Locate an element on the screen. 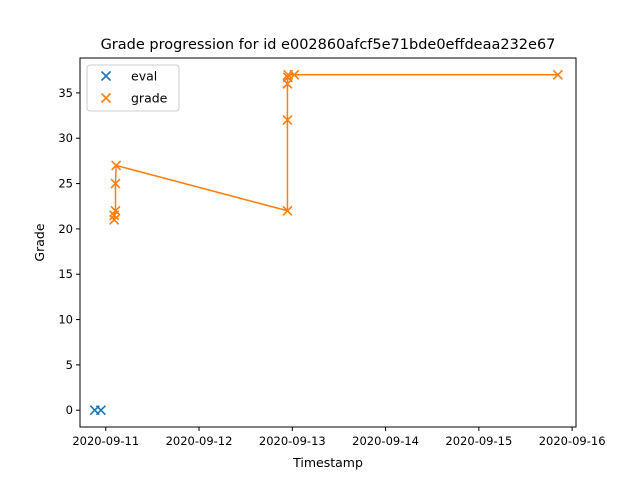 This screenshot has height=480, width=640. y-axis-label: Grade is located at coordinates (39, 242).